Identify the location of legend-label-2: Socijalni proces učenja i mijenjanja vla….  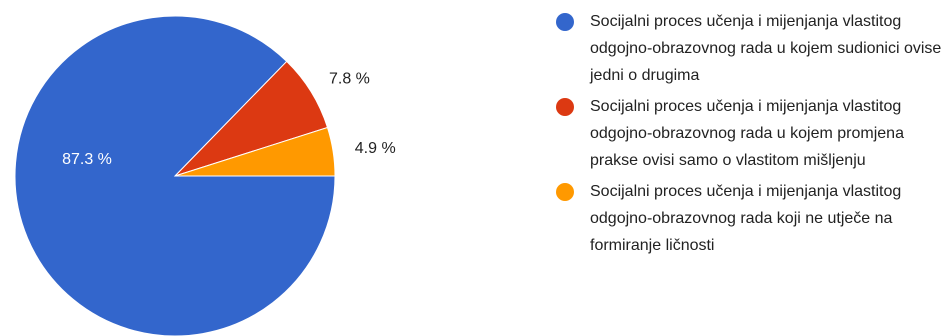
(747, 133).